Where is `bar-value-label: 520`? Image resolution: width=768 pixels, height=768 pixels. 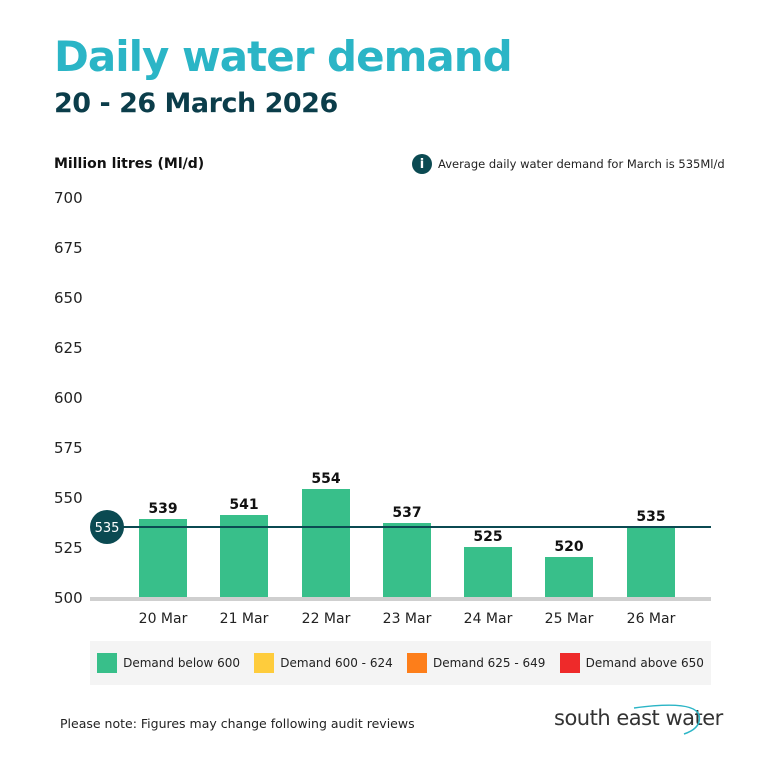 bar-value-label: 520 is located at coordinates (568, 547).